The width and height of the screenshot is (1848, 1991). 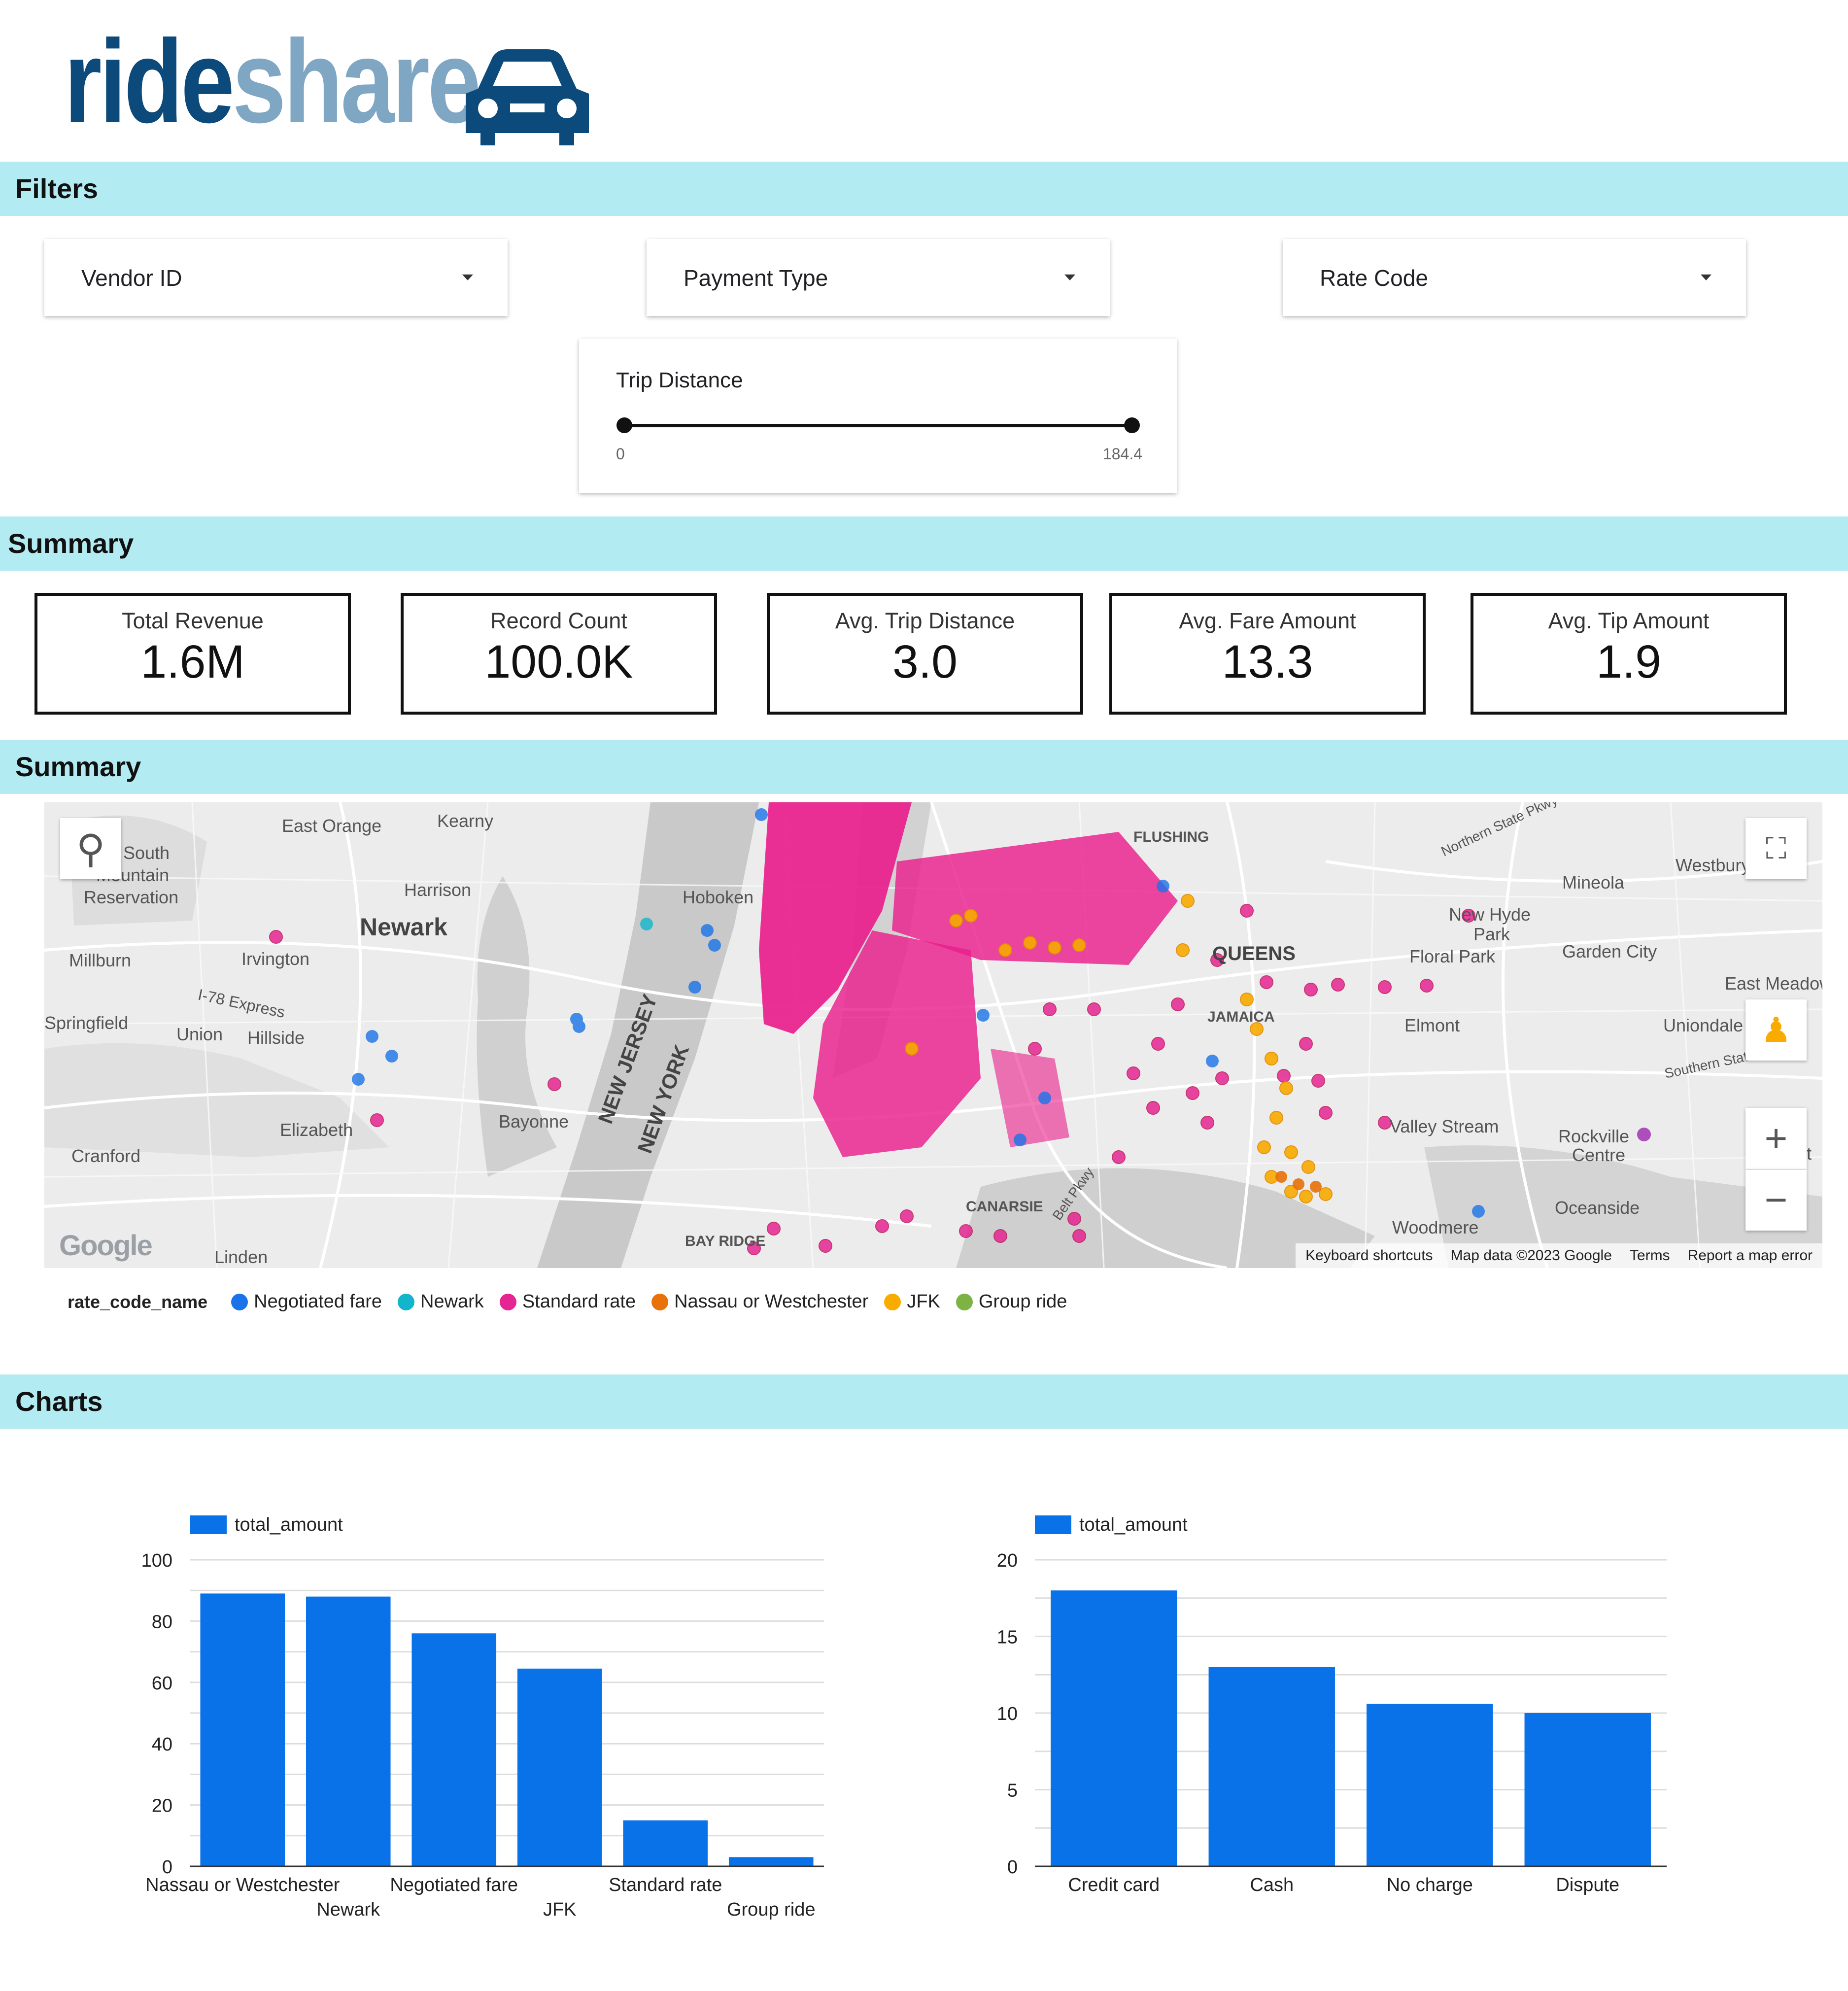 I want to click on y-tick-label: 15, so click(x=1007, y=1637).